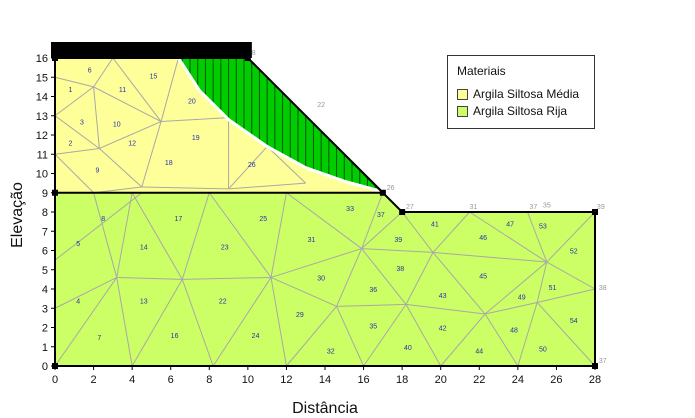 Image resolution: width=695 pixels, height=418 pixels. Describe the element at coordinates (45, 329) in the screenshot. I see `y-tick-label: 2` at that location.